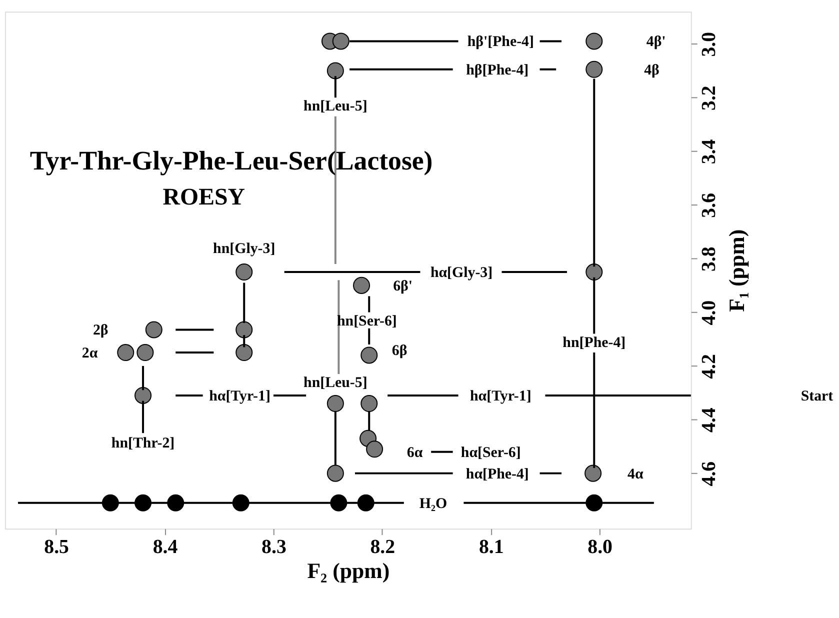  Describe the element at coordinates (490, 452) in the screenshot. I see `annotation: hα[Ser-6]` at that location.